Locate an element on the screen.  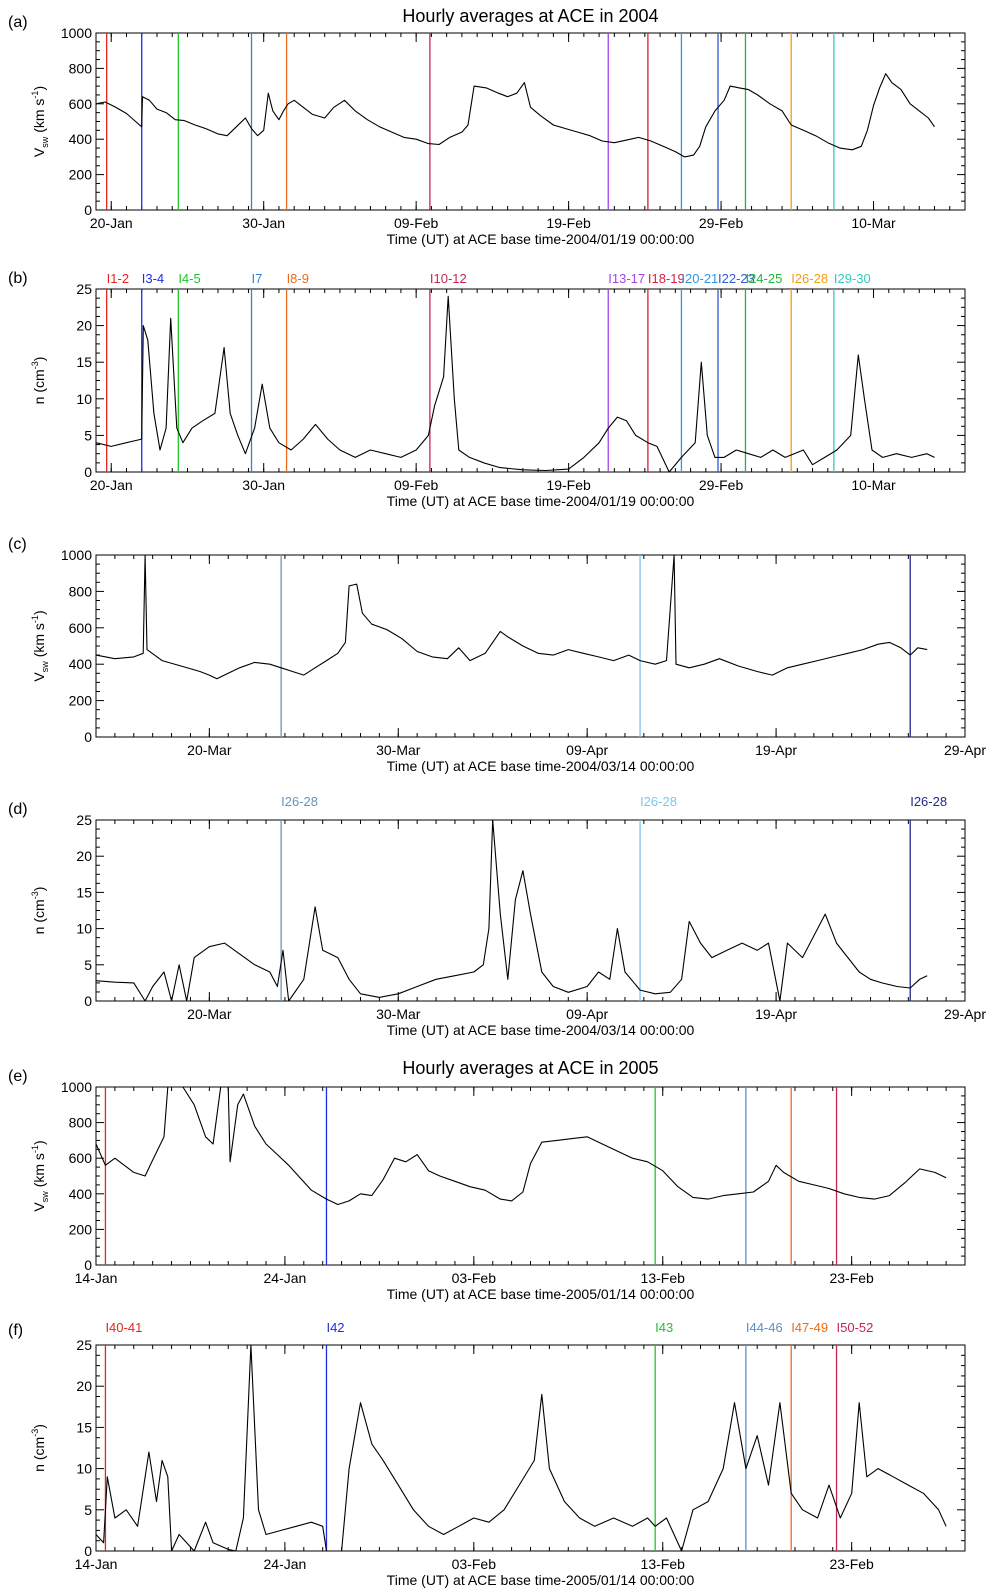
x-tick-label: 24-Jan is located at coordinates (285, 1278).